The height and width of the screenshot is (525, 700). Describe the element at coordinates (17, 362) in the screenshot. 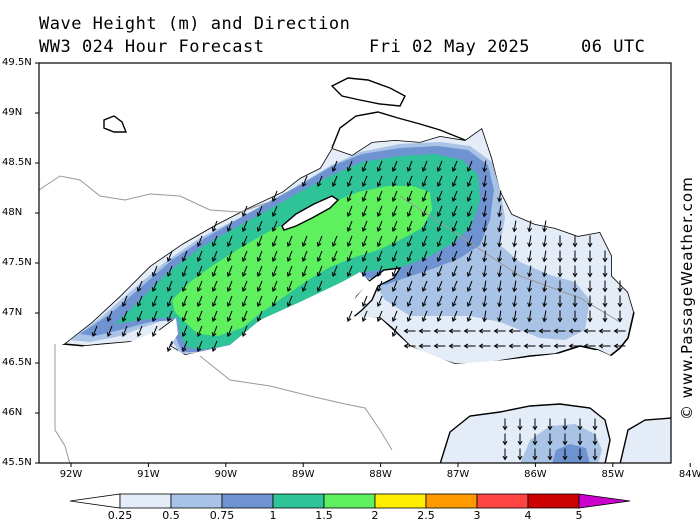

I see `latitude-label: 46.5N` at that location.